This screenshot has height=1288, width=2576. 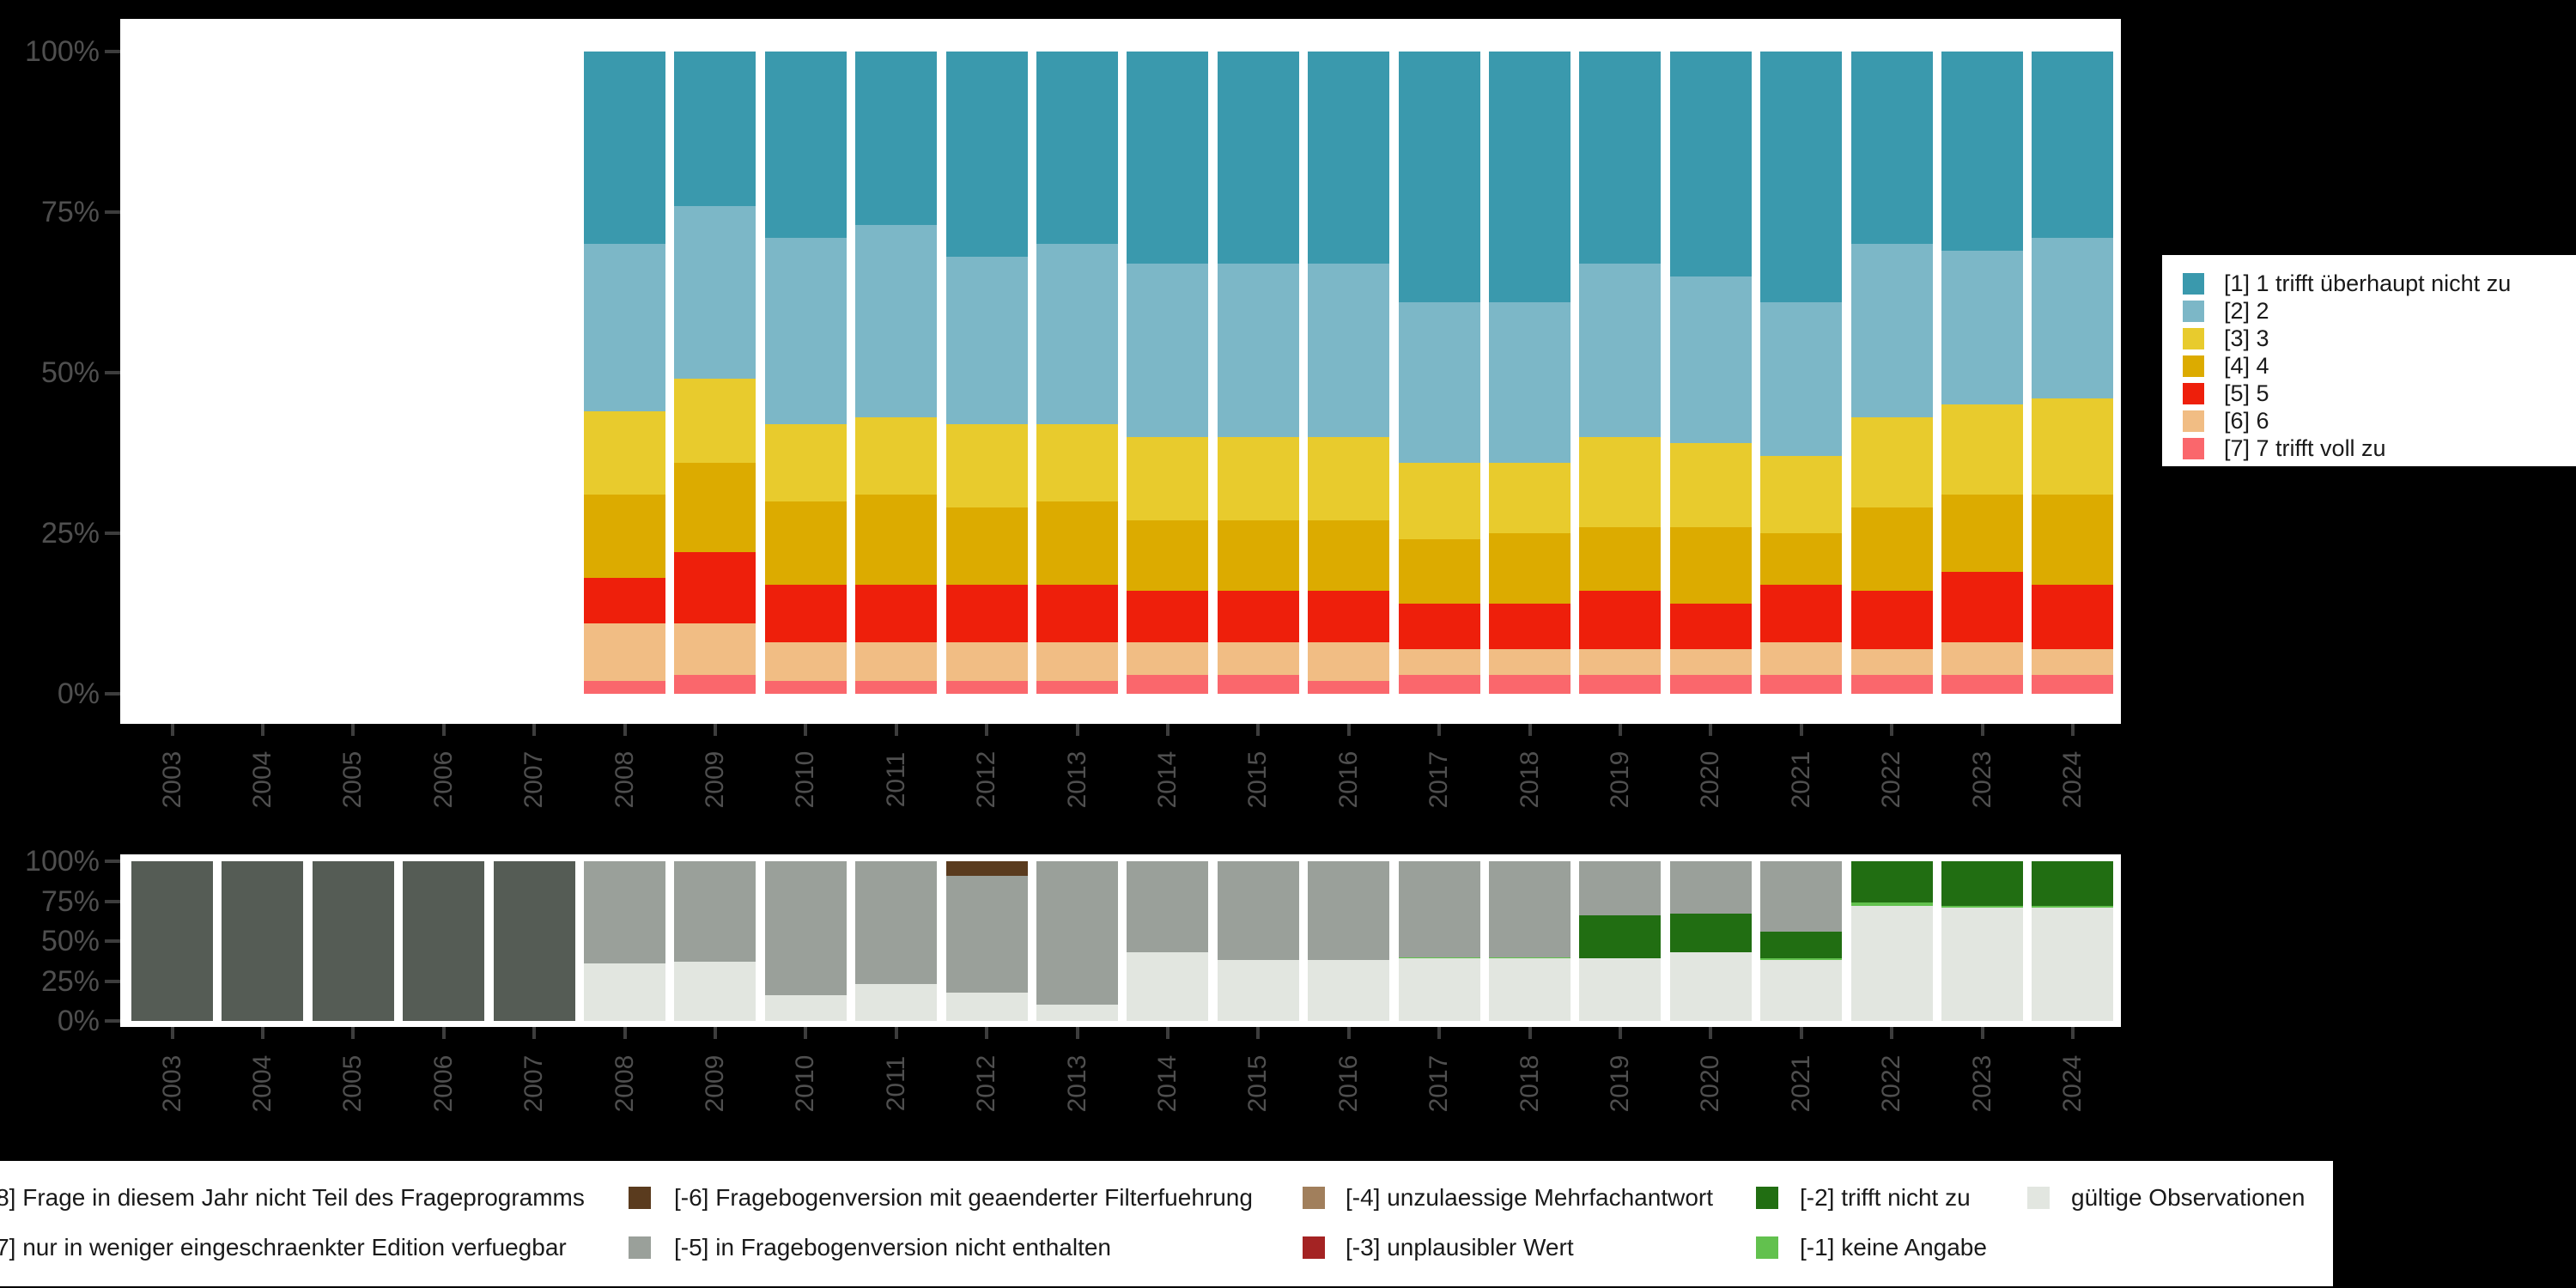 I want to click on legend-label: [-4] unzulaessige Mehrfachantwort, so click(x=1529, y=1197).